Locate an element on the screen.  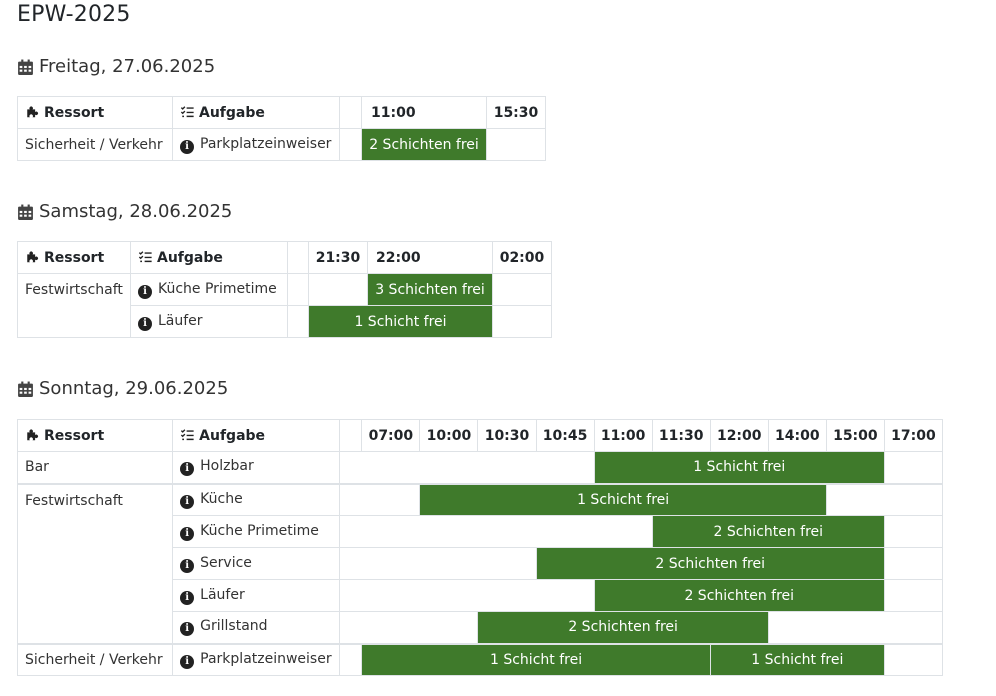
table-header-row: Ressort Aufgabe 21:30 22:00 02:00 is located at coordinates (284, 257).